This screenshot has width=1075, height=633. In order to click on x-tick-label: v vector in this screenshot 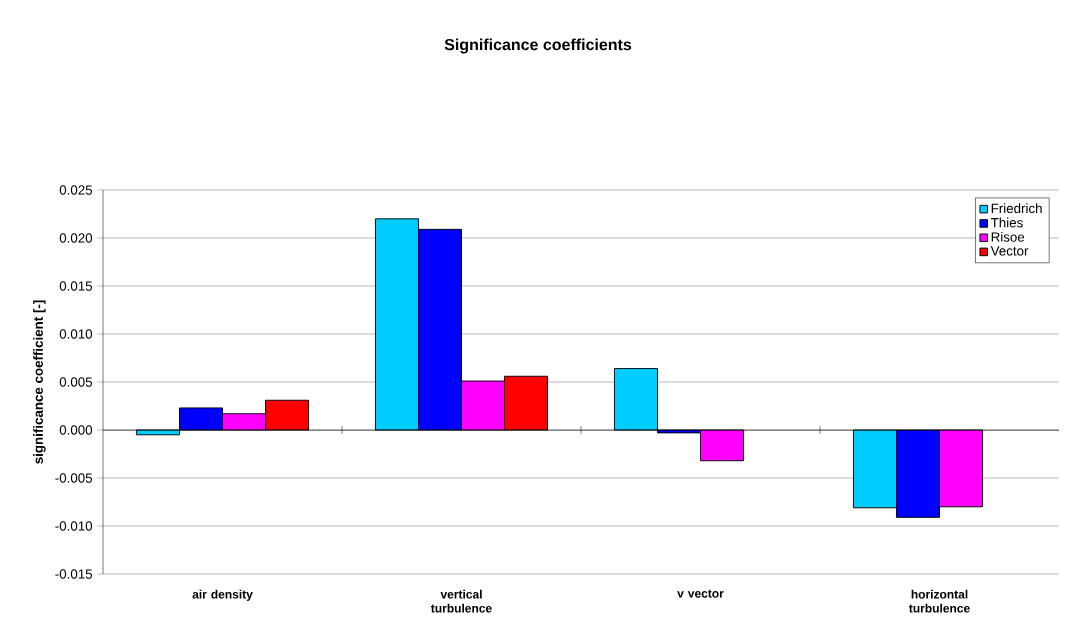, I will do `click(700, 593)`.